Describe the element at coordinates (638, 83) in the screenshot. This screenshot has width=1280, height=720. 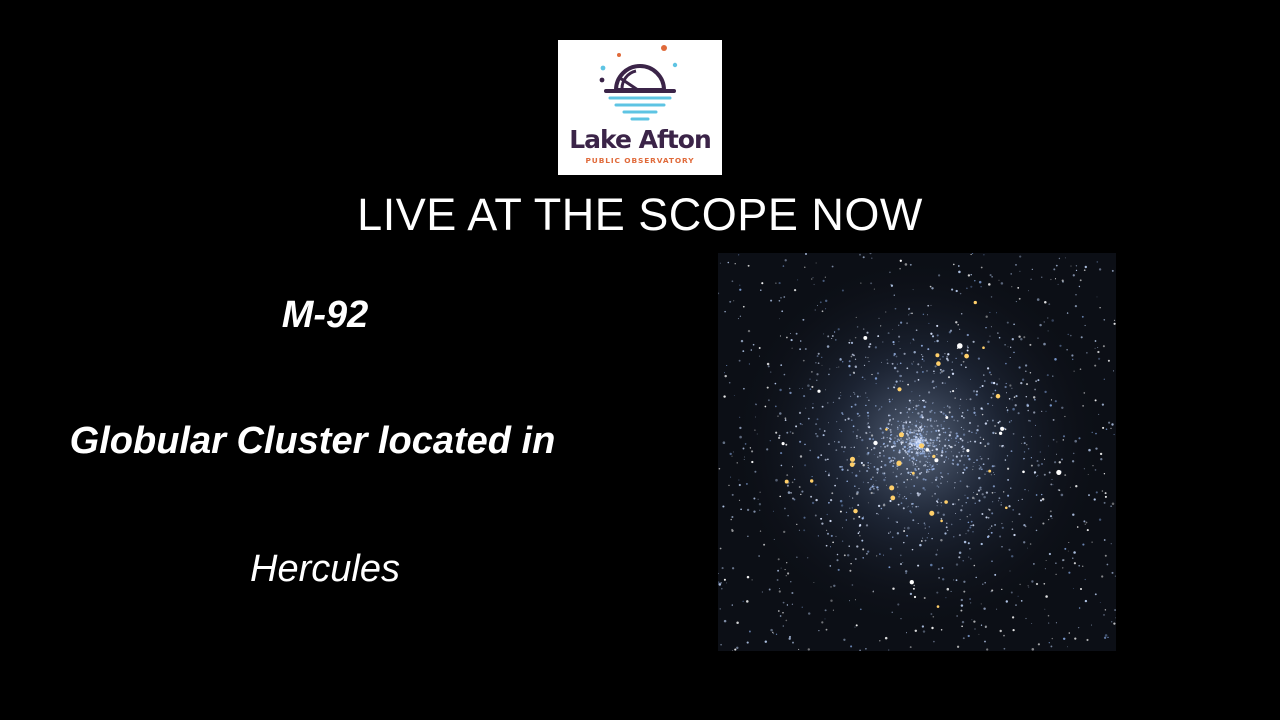
I see `observatory-logo-mark` at that location.